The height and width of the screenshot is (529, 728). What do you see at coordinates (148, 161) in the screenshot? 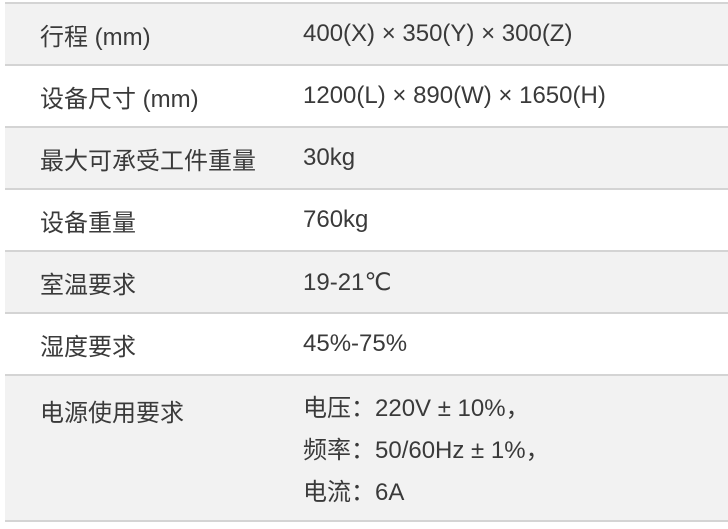
I see `spec-label: 最大可承受工件重量` at bounding box center [148, 161].